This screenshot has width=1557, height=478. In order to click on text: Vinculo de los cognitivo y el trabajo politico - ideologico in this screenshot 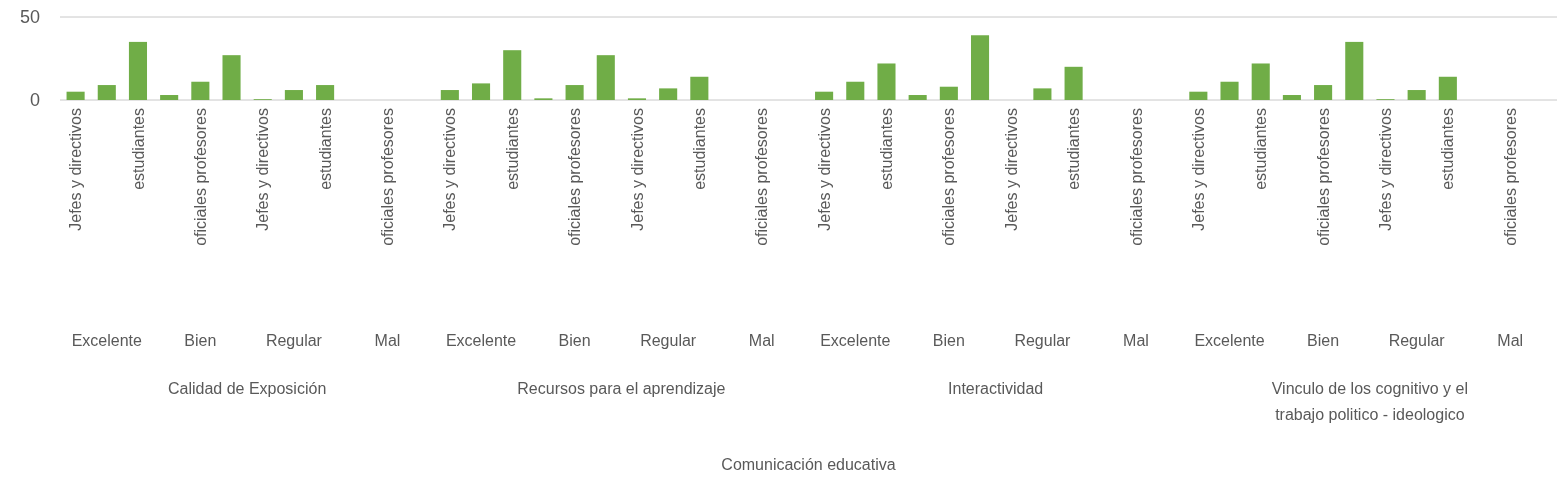, I will do `click(1370, 401)`.